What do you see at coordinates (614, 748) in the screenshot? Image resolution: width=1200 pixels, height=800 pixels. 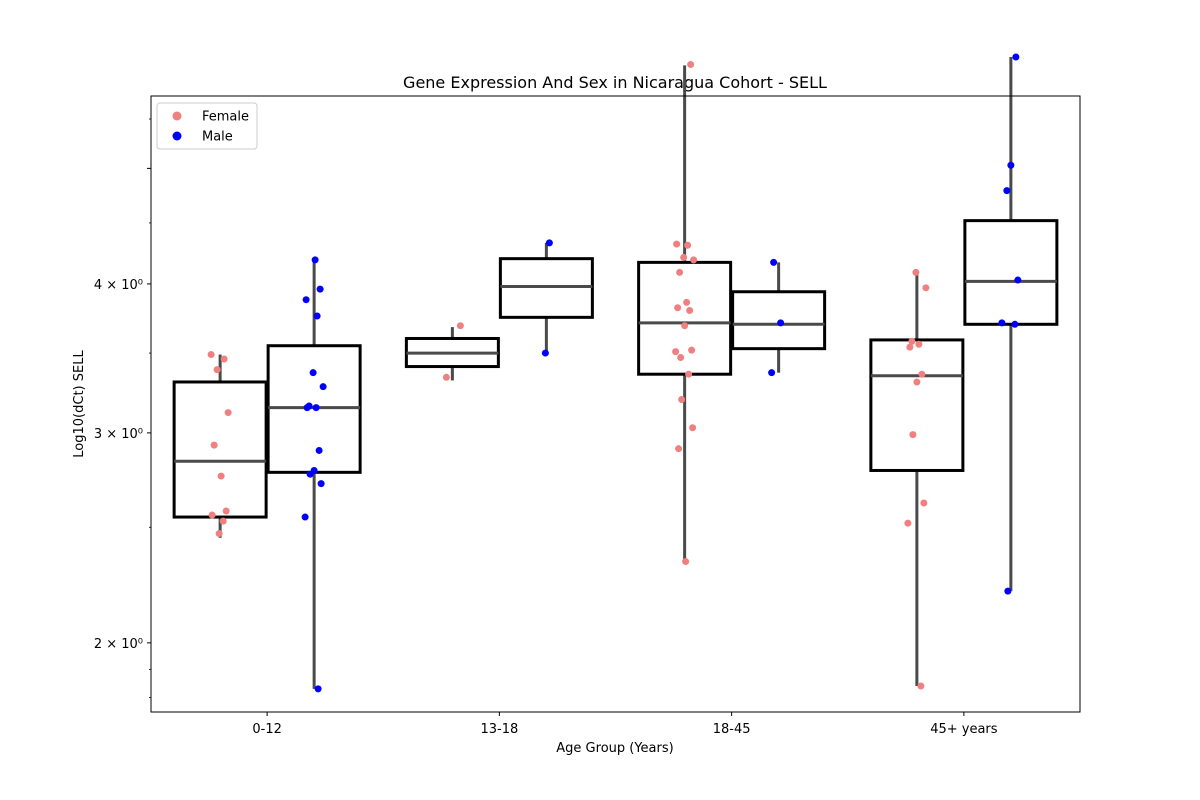 I see `x-axis-label: Age Group (Years)` at bounding box center [614, 748].